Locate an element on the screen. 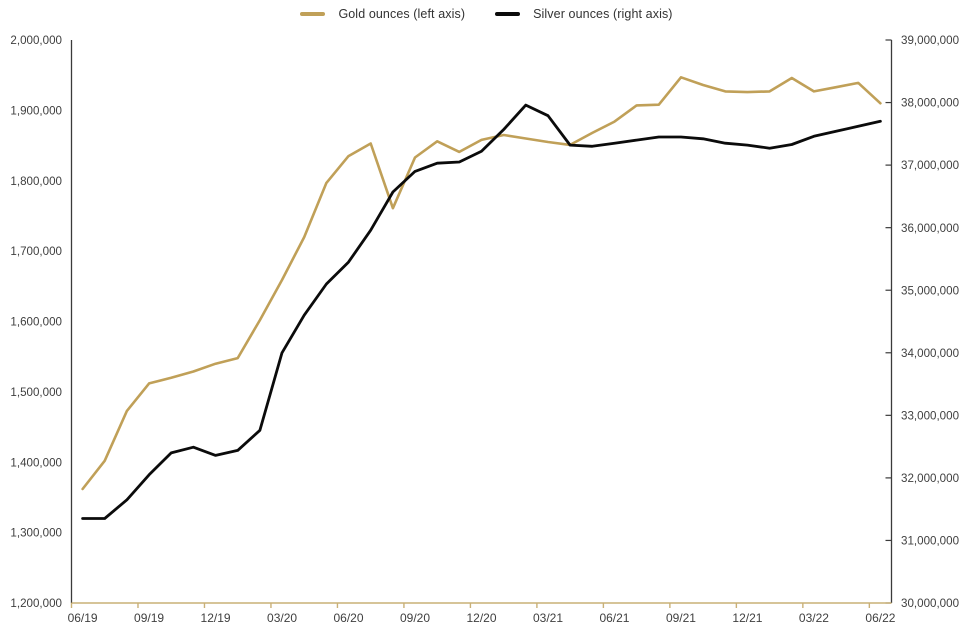 Image resolution: width=973 pixels, height=638 pixels. y-right-tick-label: 37,000,000 is located at coordinates (930, 165).